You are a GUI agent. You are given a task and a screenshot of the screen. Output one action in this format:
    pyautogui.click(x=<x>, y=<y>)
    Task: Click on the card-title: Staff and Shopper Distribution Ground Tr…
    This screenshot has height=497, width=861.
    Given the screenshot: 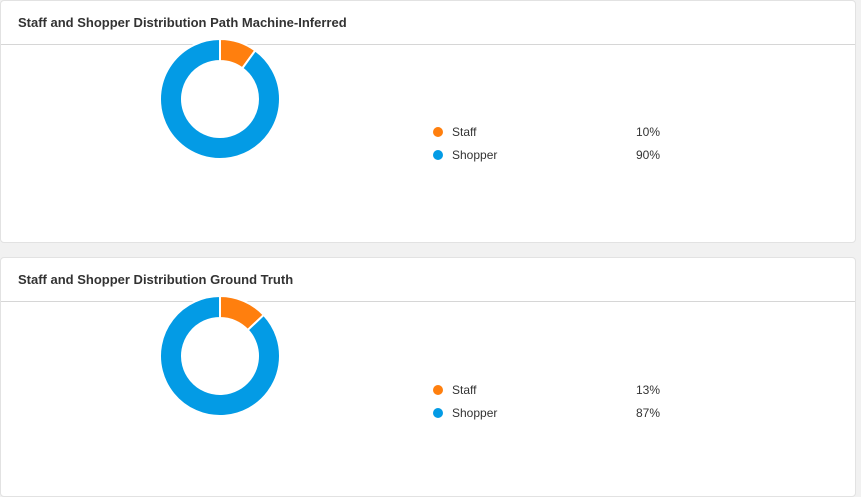 What is the action you would take?
    pyautogui.click(x=428, y=280)
    